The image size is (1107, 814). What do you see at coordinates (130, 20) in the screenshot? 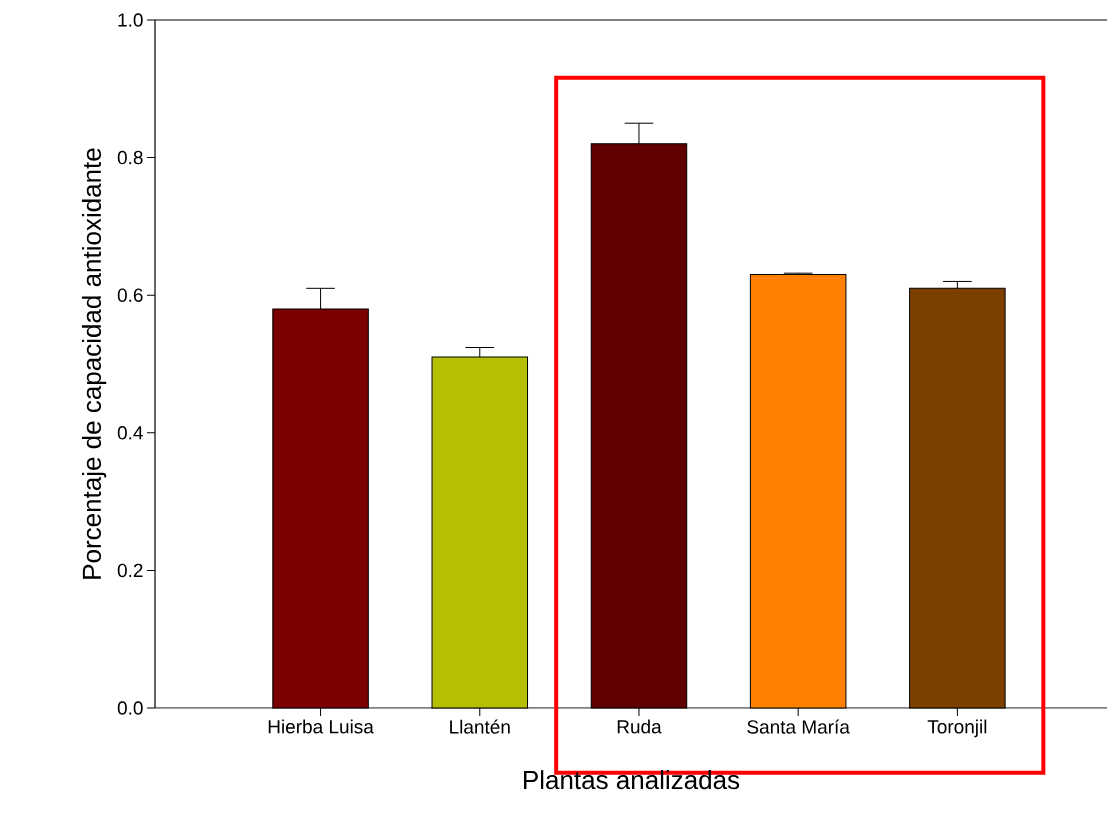
I see `y-tick-label: 1.0` at bounding box center [130, 20].